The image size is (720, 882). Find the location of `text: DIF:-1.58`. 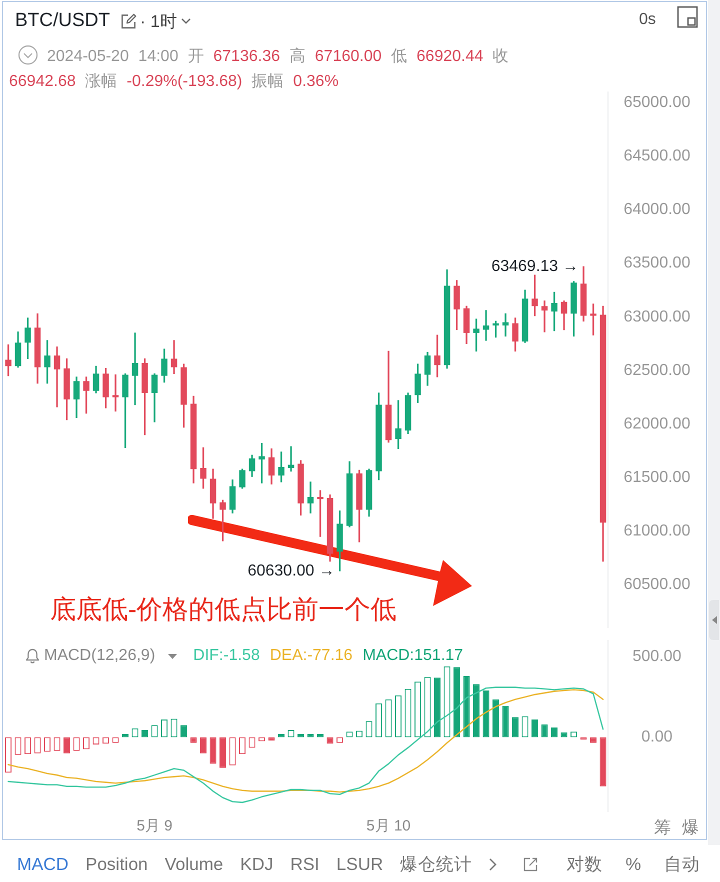

text: DIF:-1.58 is located at coordinates (226, 656).